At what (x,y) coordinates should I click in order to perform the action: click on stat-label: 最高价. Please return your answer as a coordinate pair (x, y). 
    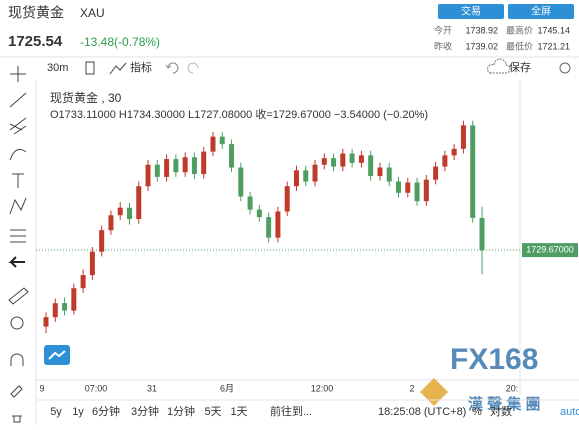
    Looking at the image, I should click on (519, 29).